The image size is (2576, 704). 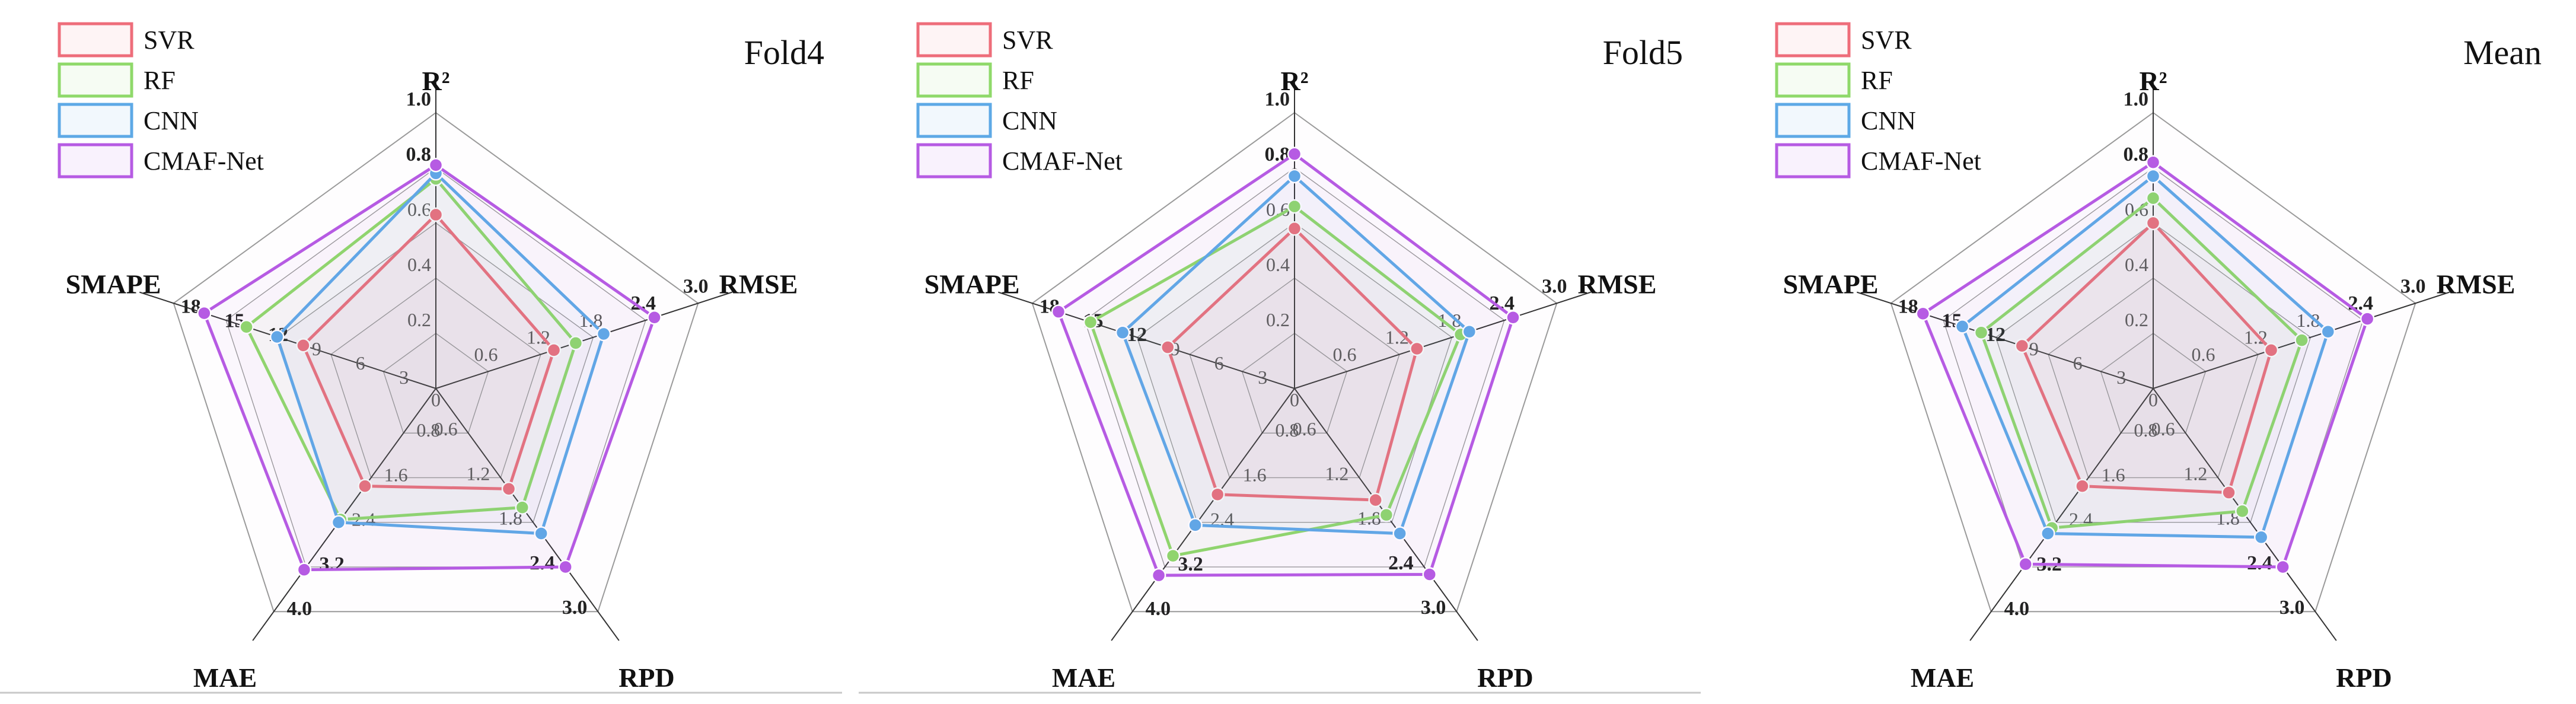 What do you see at coordinates (204, 161) in the screenshot?
I see `legend-label-cmaf-net: CMAF-Net` at bounding box center [204, 161].